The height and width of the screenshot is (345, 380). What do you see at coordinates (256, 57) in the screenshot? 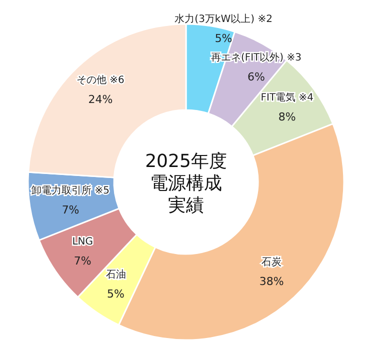
I see `slice-label: 再エネ(FIT以外) ※3` at bounding box center [256, 57].